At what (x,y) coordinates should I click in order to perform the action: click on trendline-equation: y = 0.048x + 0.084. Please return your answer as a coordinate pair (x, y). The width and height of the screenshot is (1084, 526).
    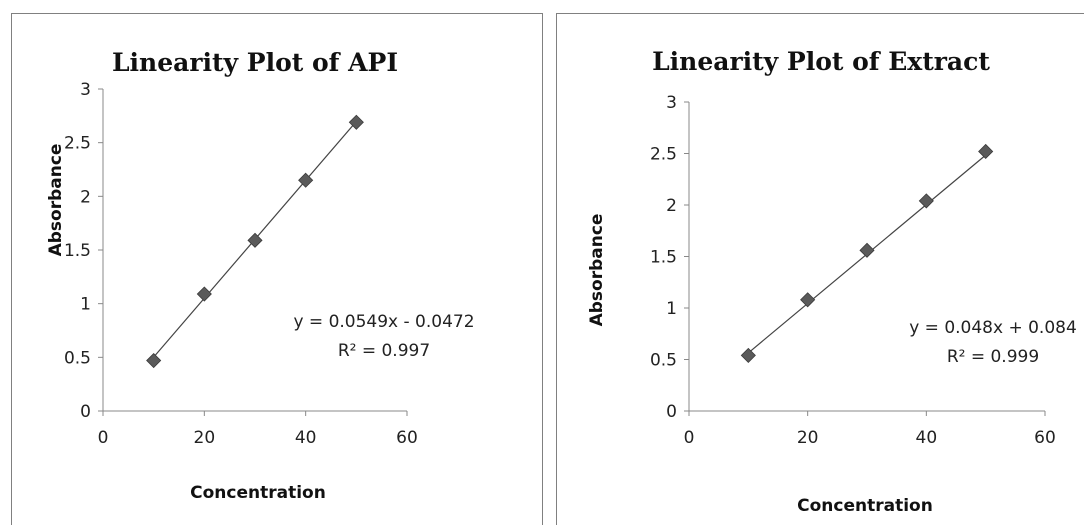
    Looking at the image, I should click on (993, 328).